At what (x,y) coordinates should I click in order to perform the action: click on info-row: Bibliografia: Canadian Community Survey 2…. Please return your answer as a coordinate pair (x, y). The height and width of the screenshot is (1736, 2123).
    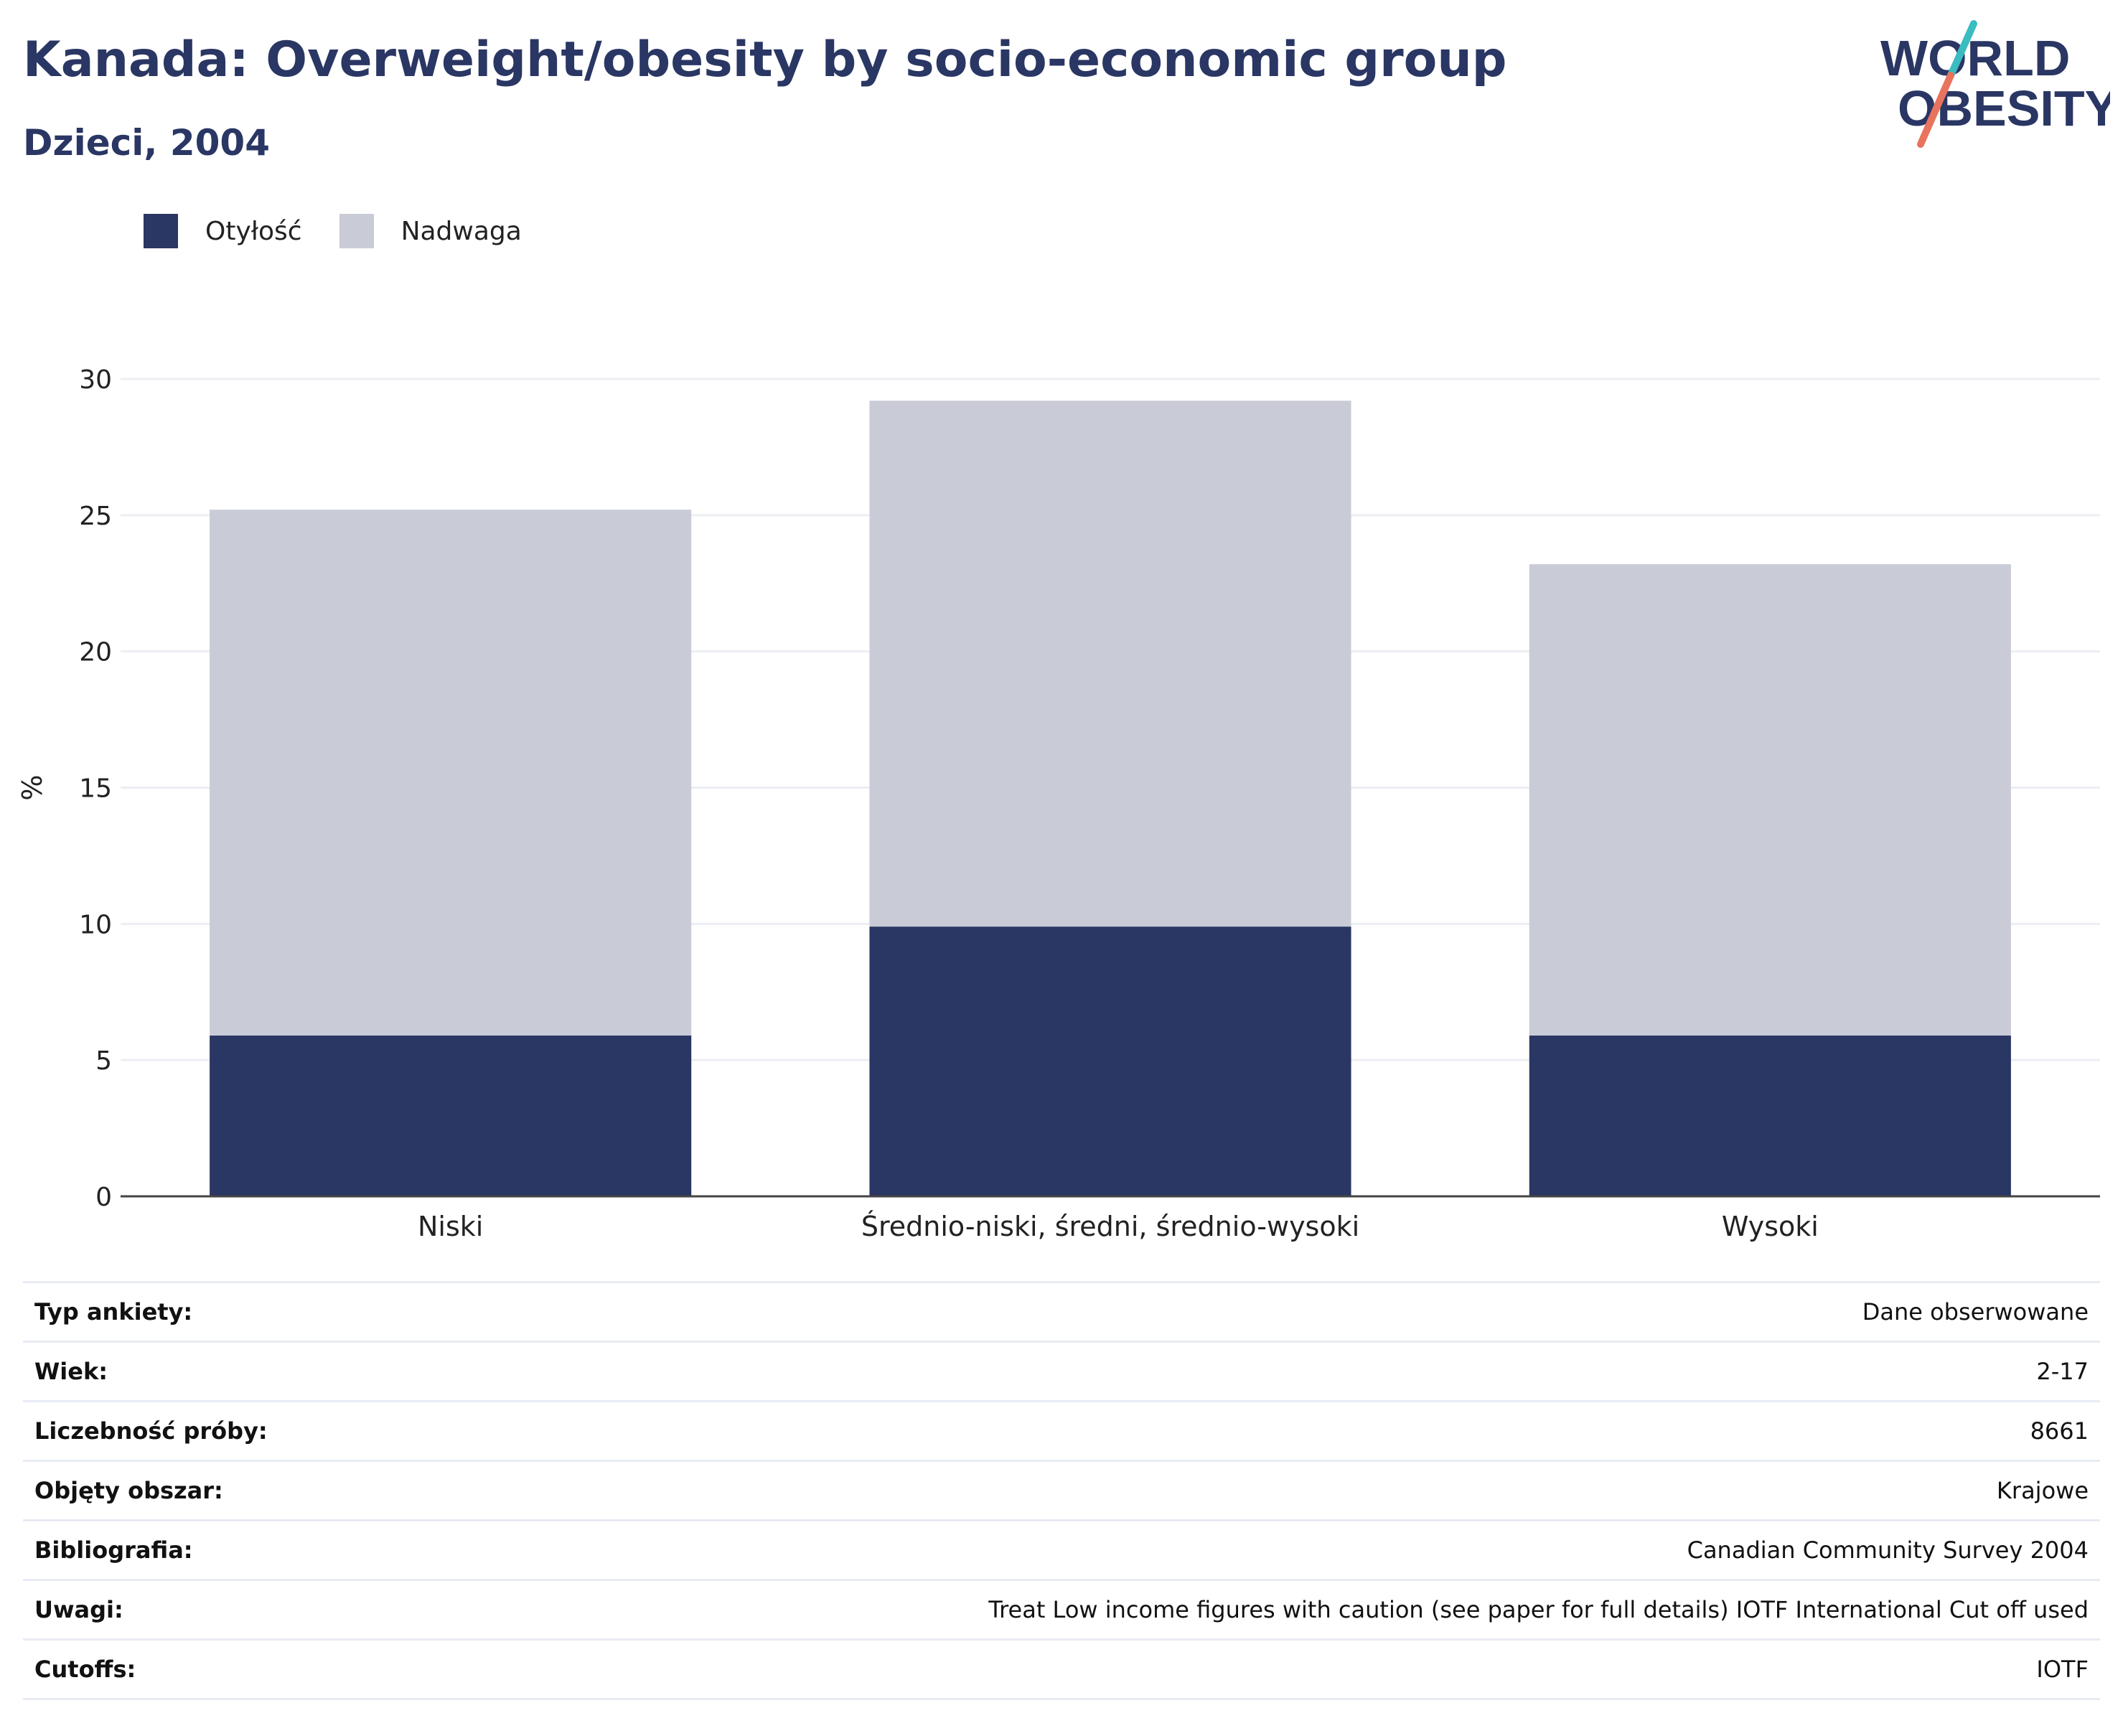
    Looking at the image, I should click on (1061, 1550).